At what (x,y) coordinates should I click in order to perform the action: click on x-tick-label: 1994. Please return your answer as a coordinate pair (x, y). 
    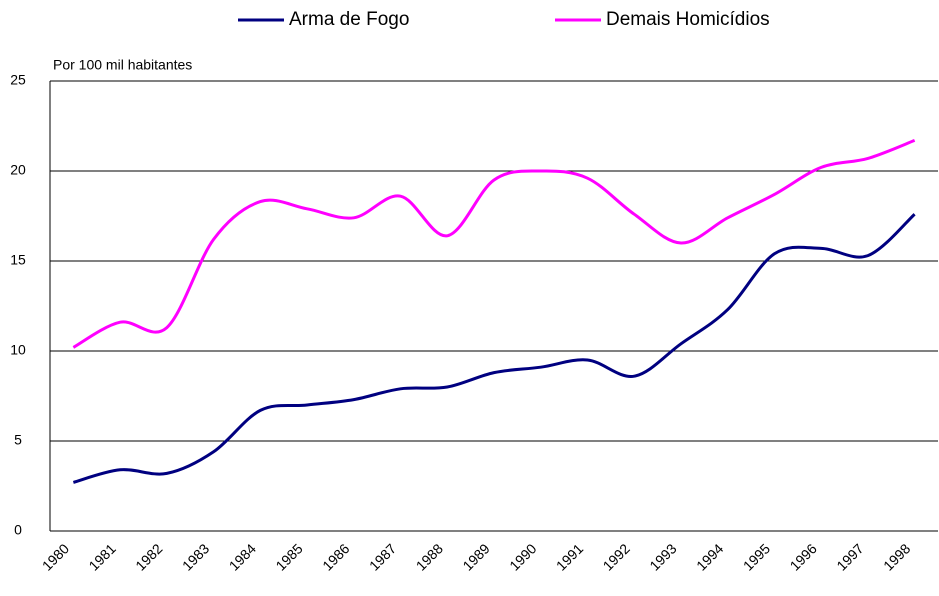
    Looking at the image, I should click on (709, 556).